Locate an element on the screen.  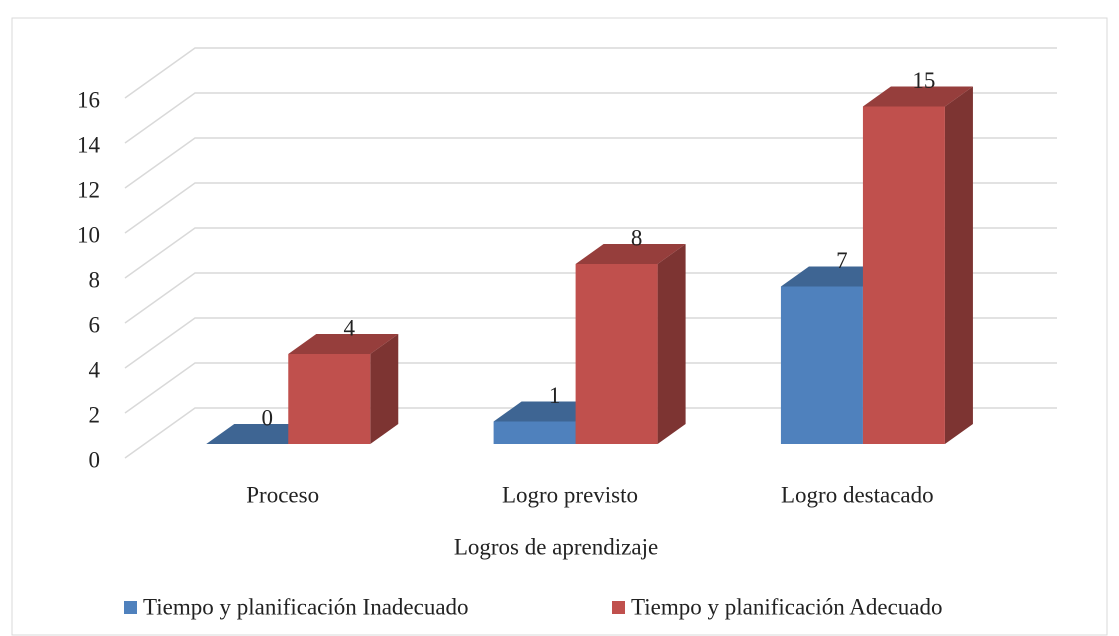
legend-label: Tiempo y planificación Adecuado is located at coordinates (787, 606).